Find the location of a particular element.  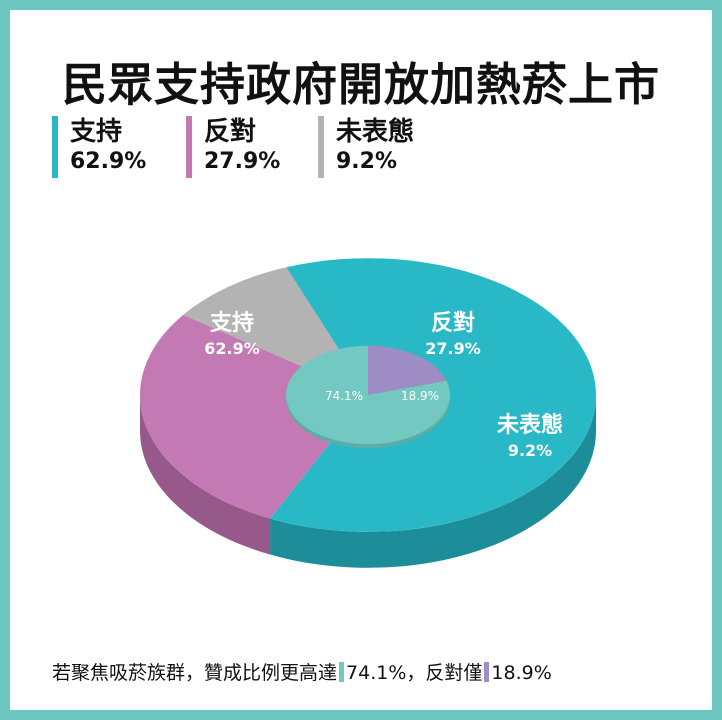

inner-slice-贊成 is located at coordinates (367, 395).